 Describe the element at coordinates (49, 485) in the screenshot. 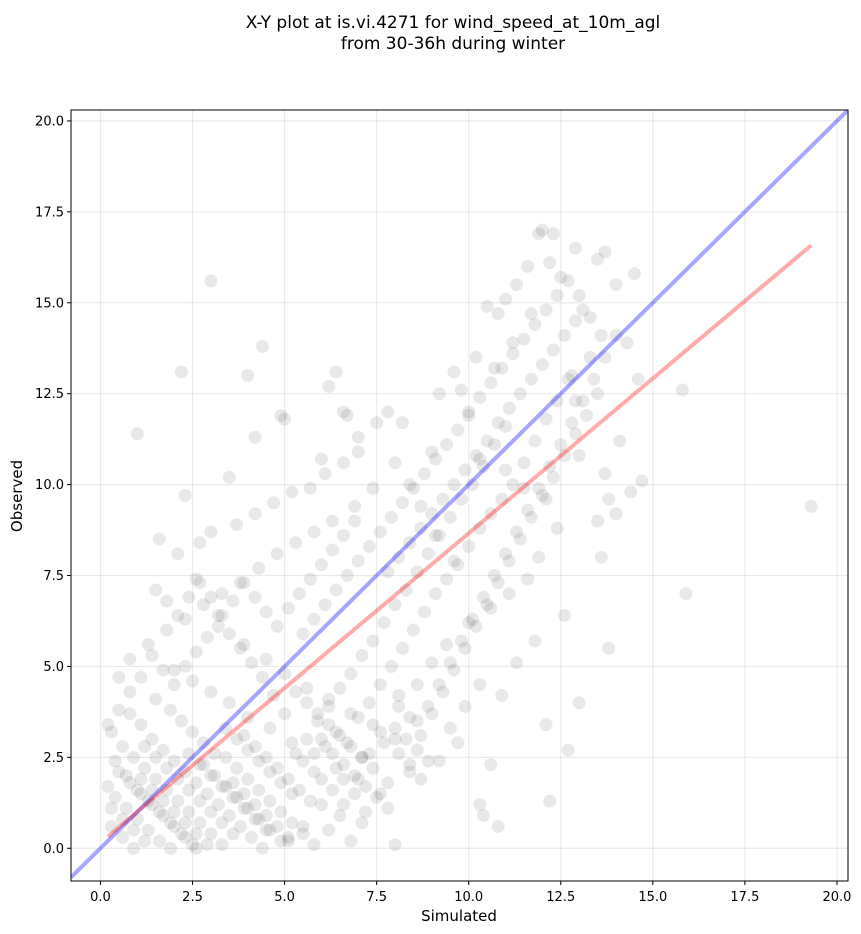

I see `y-tick-label: 10.0` at that location.